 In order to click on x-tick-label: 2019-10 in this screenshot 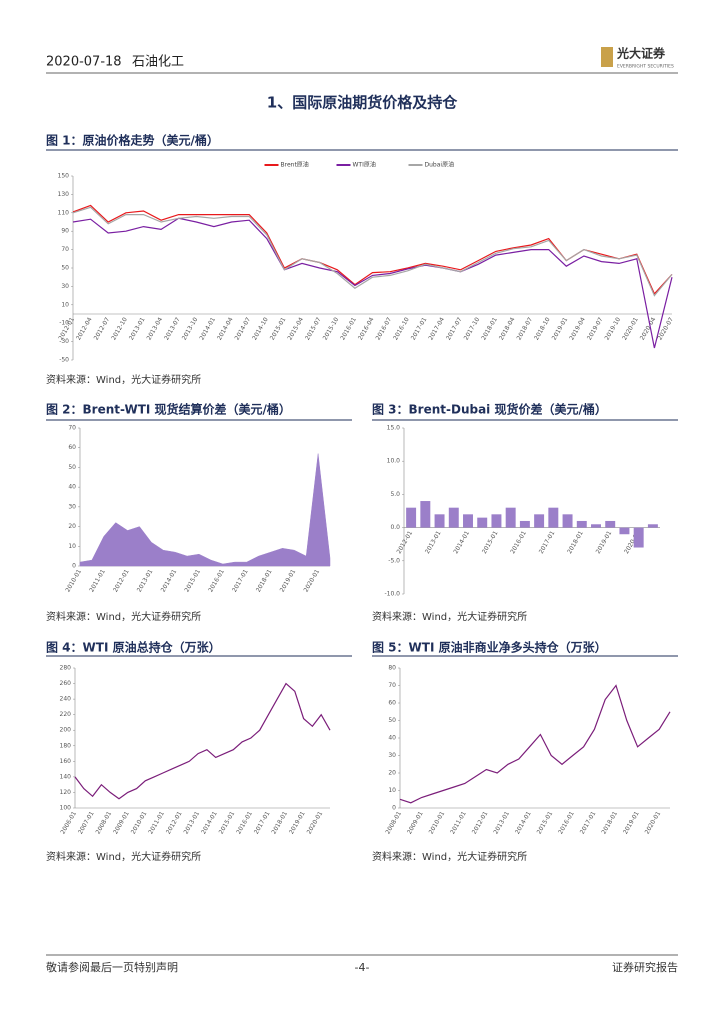, I will do `click(613, 328)`.